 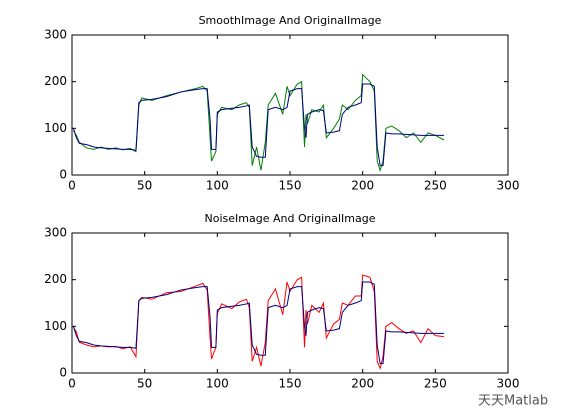 I want to click on chart-title: SmoothImage And OriginalImage, so click(x=290, y=20).